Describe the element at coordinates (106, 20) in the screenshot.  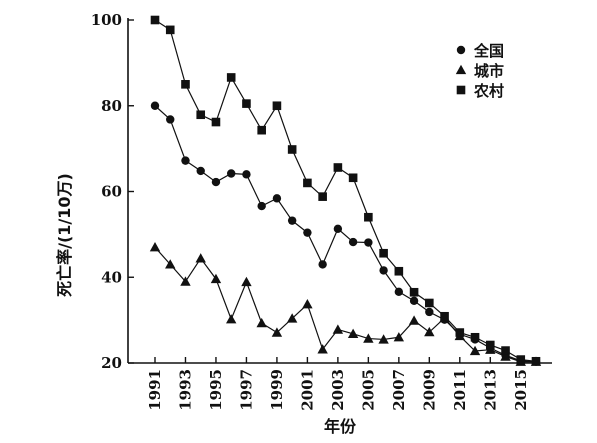
I see `y-tick-label: 100` at that location.